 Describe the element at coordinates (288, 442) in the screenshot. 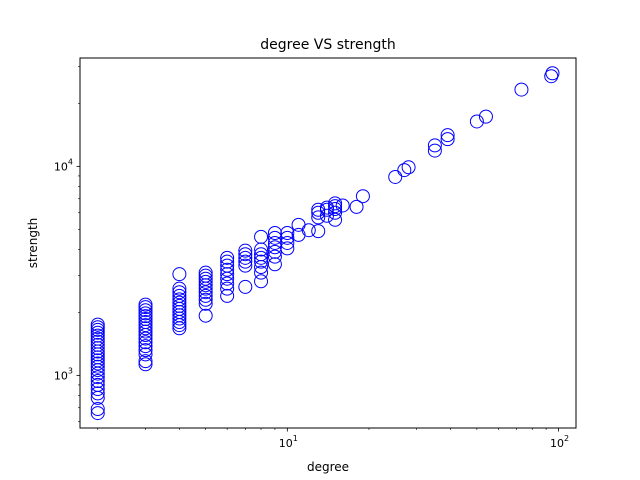

I see `x-tick-label: 10¹` at that location.